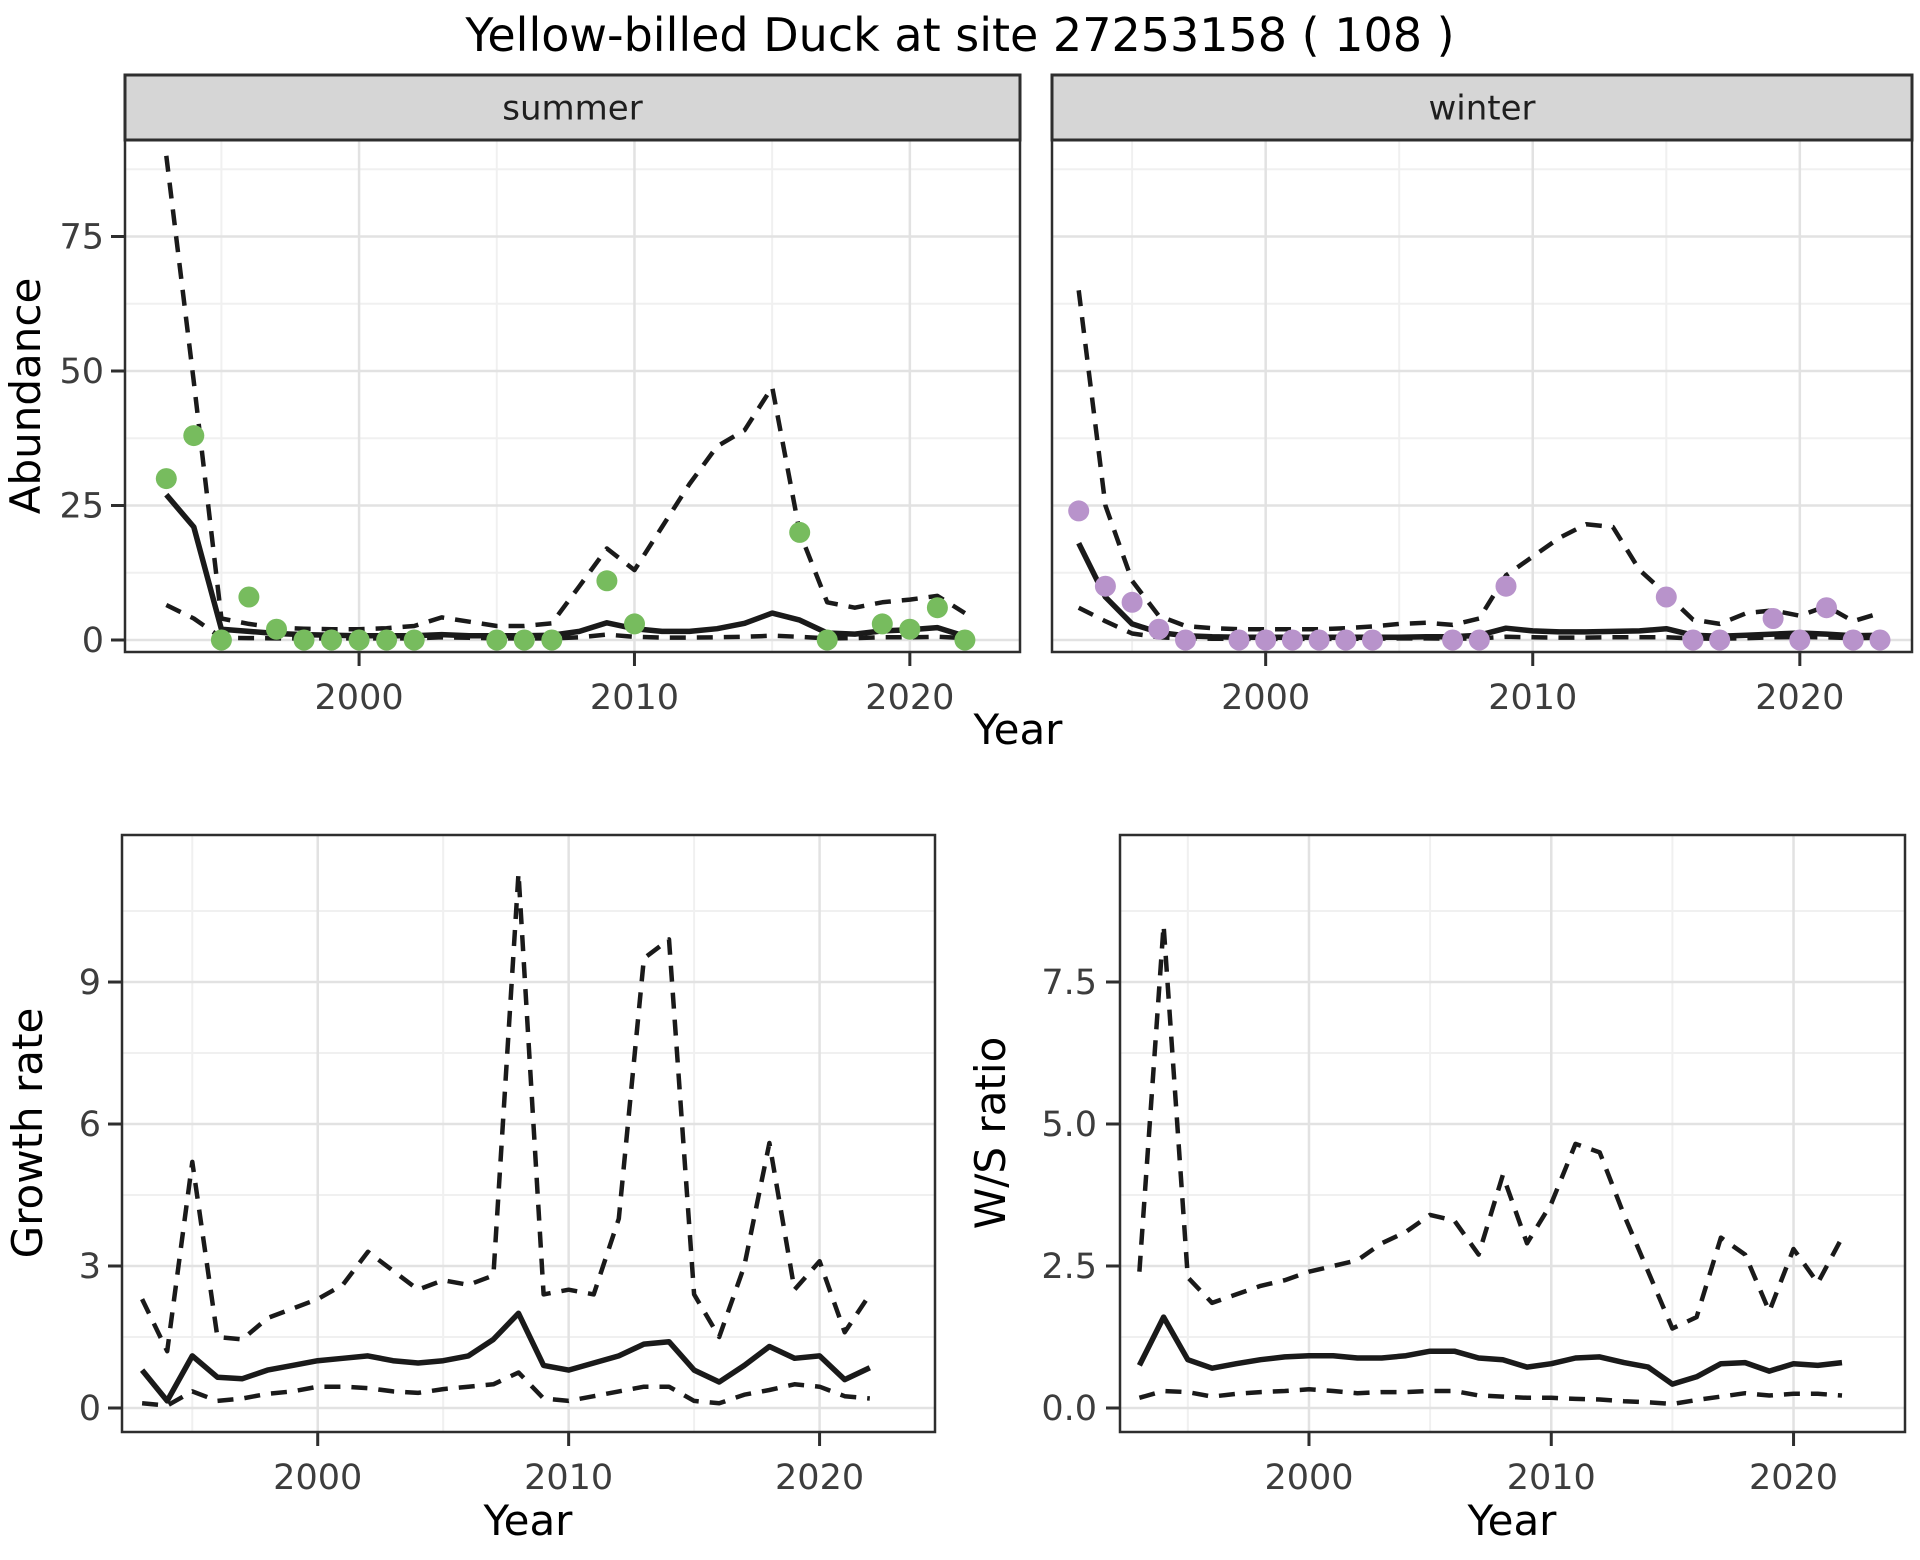 The width and height of the screenshot is (1920, 1560). Describe the element at coordinates (1265, 698) in the screenshot. I see `abundance-winter-x-tick-label: 2000` at that location.